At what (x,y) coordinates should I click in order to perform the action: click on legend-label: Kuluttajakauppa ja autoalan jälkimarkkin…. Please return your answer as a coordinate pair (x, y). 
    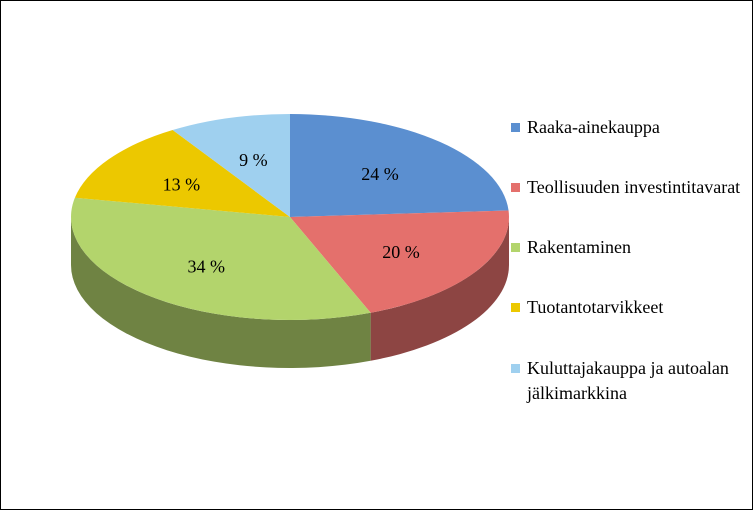
    Looking at the image, I should click on (628, 380).